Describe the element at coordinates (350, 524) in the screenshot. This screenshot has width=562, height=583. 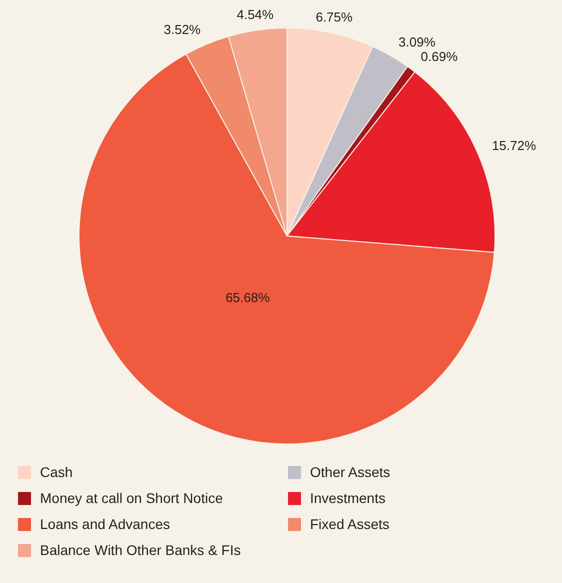
I see `legend-label: Fixed Assets` at that location.